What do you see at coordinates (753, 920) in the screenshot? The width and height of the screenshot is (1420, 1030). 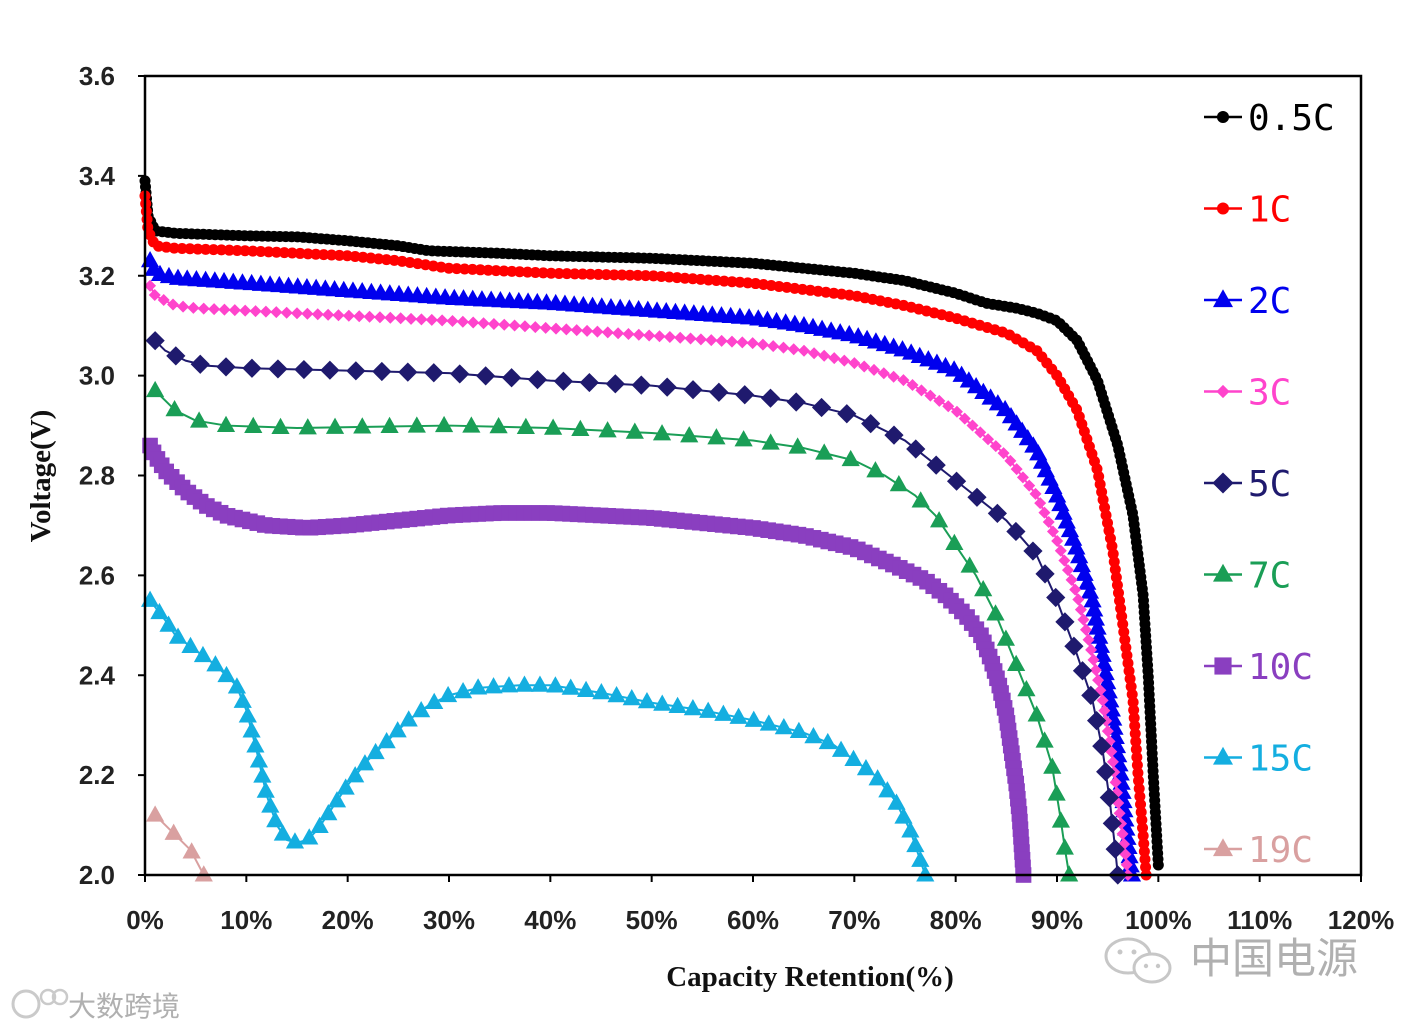 I see `x-tick-label: 60%` at bounding box center [753, 920].